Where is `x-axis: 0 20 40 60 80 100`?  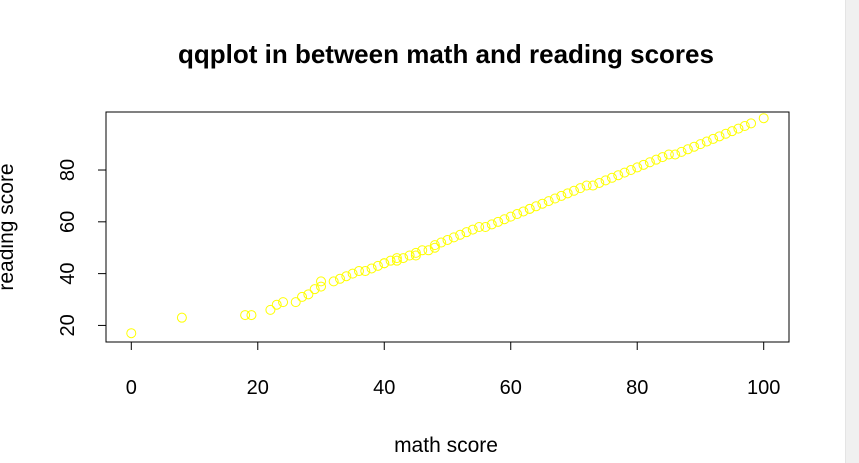 x-axis: 0 20 40 60 80 100 is located at coordinates (453, 370).